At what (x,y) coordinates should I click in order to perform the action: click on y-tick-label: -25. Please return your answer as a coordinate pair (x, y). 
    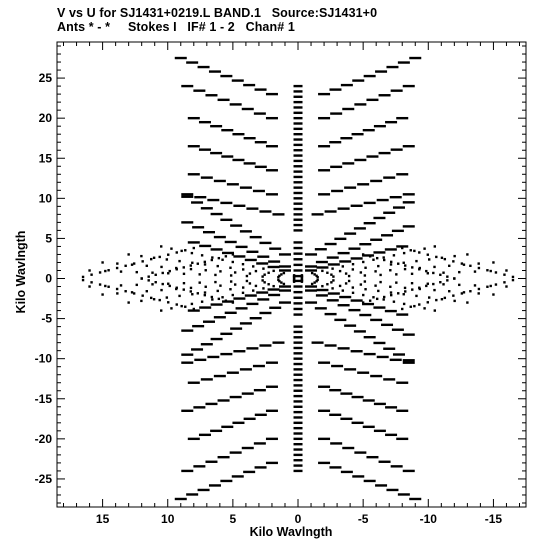
    Looking at the image, I should click on (44, 479).